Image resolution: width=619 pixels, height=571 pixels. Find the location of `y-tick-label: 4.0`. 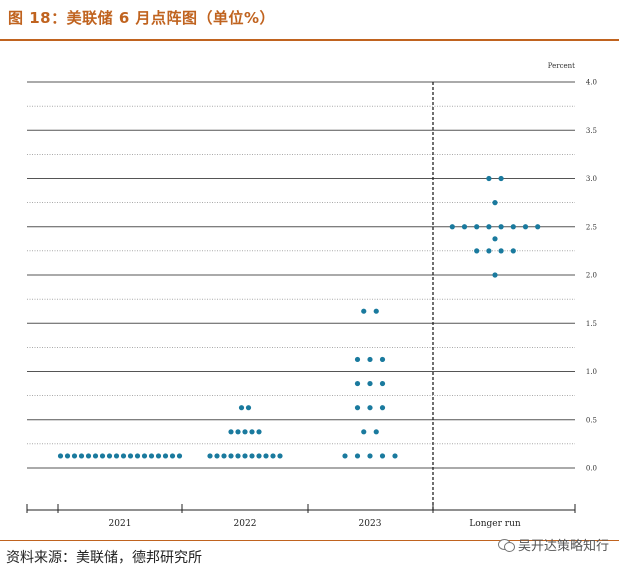

y-tick-label: 4.0 is located at coordinates (591, 83).